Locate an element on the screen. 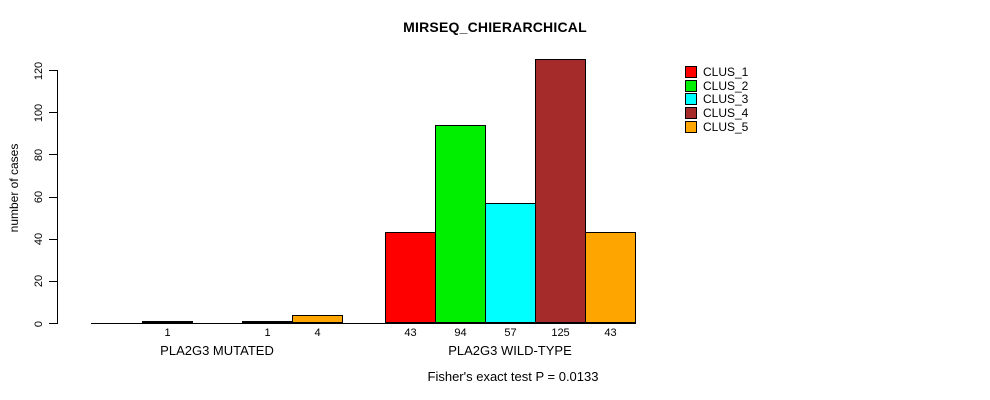 Image resolution: width=990 pixels, height=400 pixels. y-axis-tick-label: 100 is located at coordinates (39, 112).